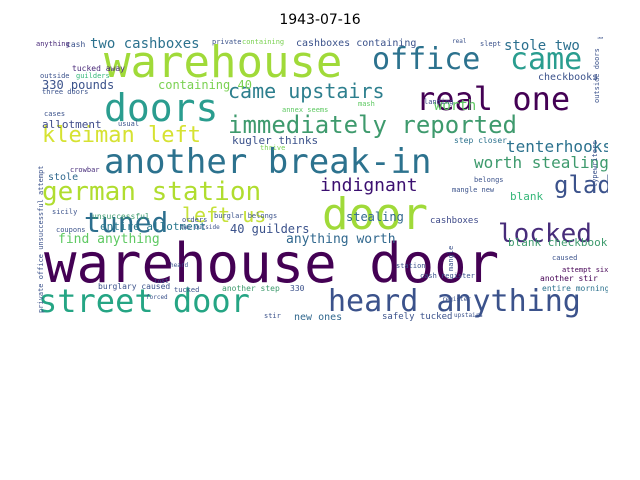 This screenshot has height=480, width=640. Describe the element at coordinates (426, 59) in the screenshot. I see `word: office` at that location.